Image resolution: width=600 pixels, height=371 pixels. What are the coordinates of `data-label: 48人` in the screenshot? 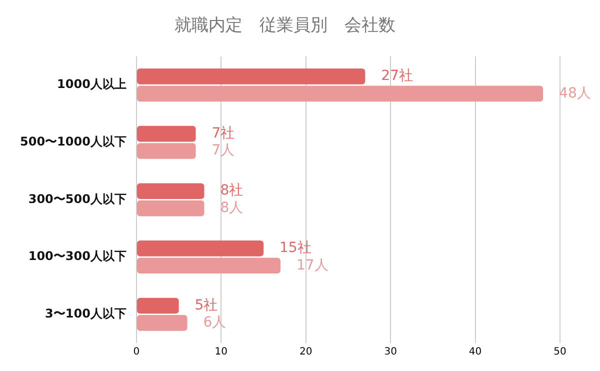 It's located at (575, 93).